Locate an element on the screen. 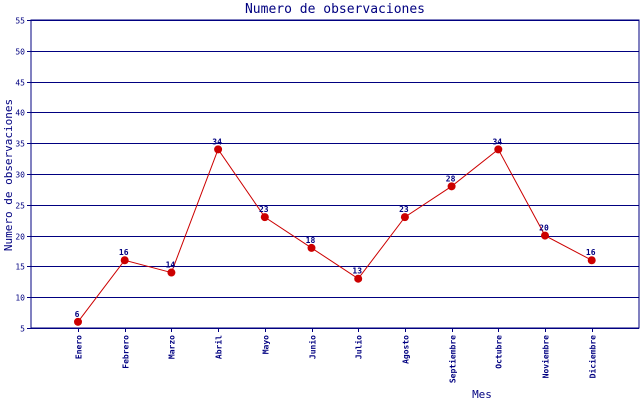  x-tick-label-agosto: Agosto is located at coordinates (406, 349).